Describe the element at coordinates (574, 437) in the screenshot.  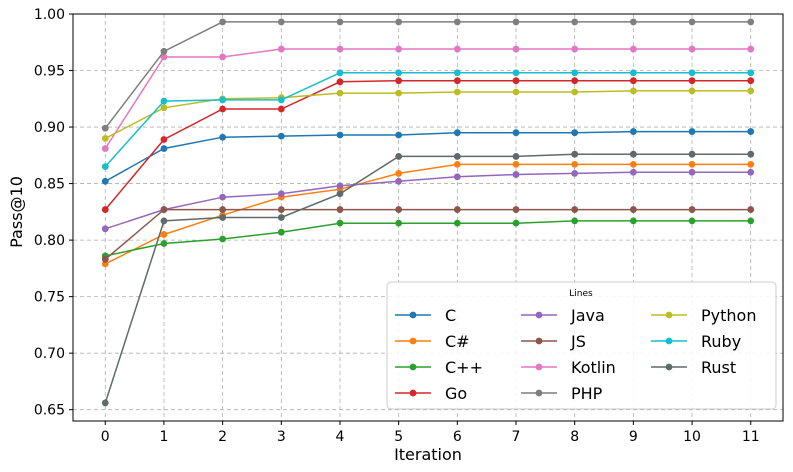
I see `x-tick-label: 8` at that location.